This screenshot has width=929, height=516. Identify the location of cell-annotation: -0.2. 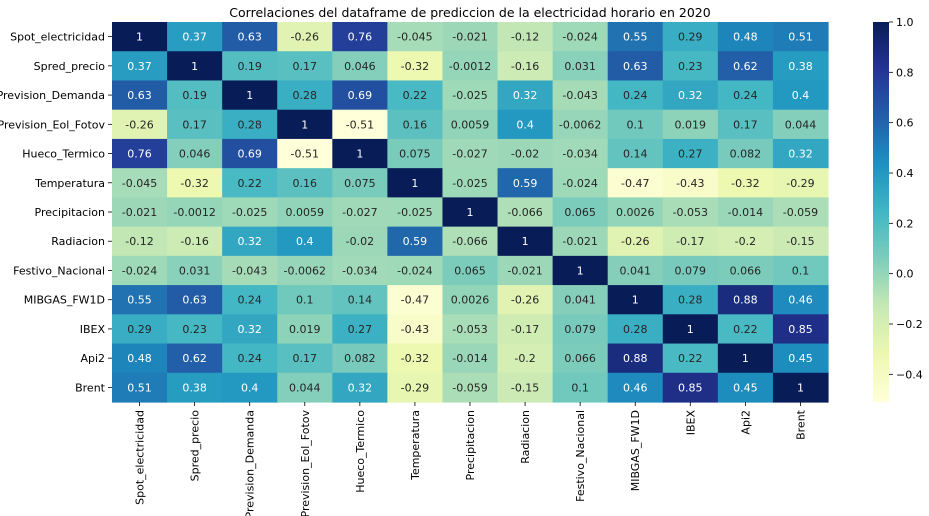
(745, 241).